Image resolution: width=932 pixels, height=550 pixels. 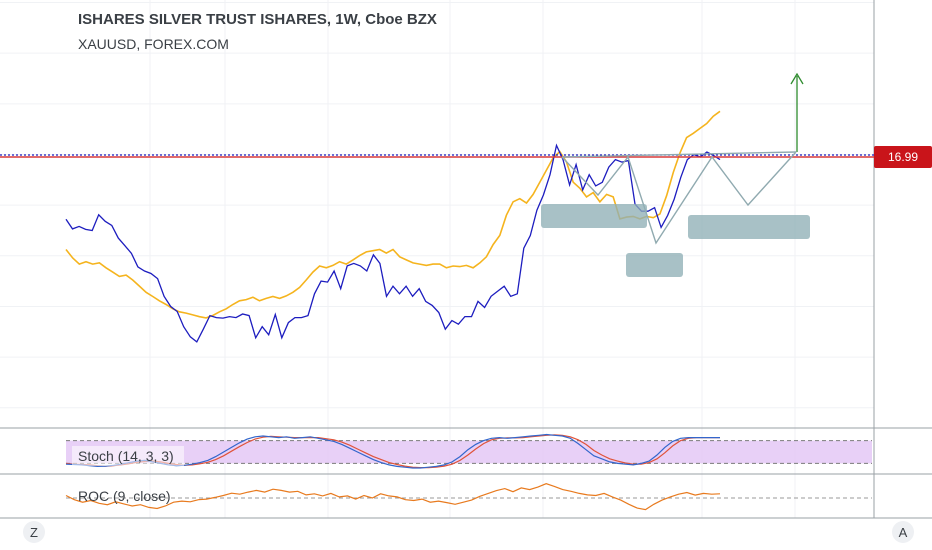 I want to click on stoch-band, so click(x=469, y=452).